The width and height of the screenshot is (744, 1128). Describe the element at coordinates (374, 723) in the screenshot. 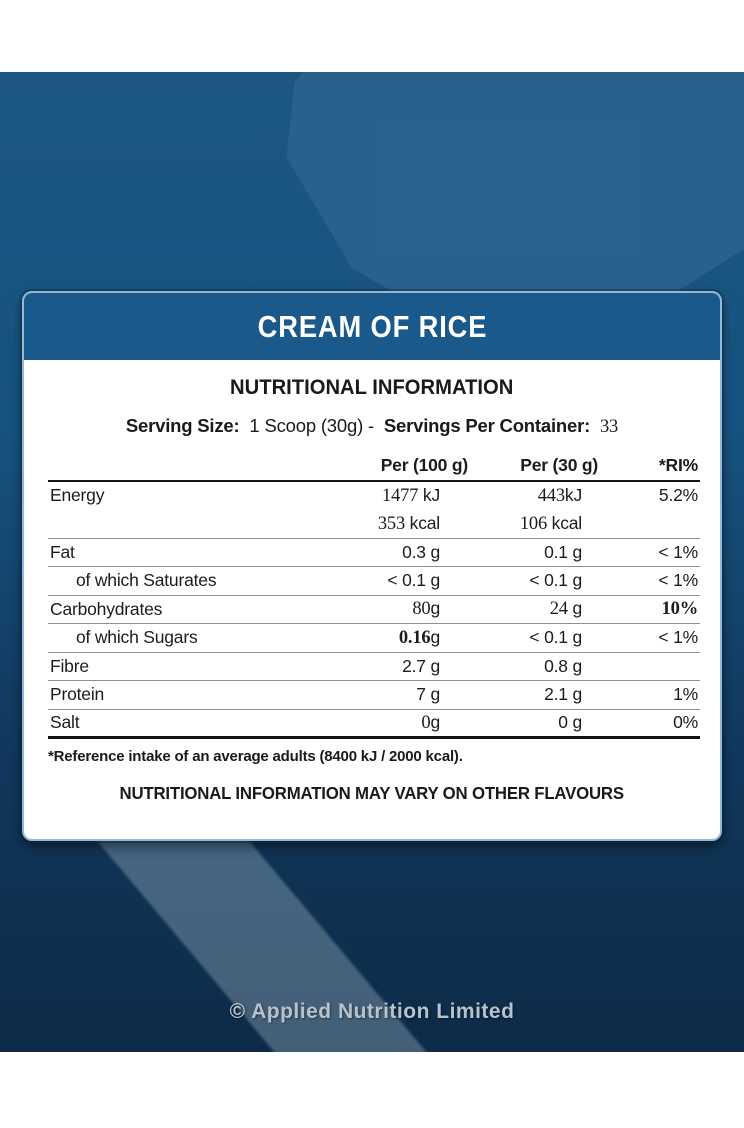

I see `table-row: Salt 0g 0 g 0%` at that location.